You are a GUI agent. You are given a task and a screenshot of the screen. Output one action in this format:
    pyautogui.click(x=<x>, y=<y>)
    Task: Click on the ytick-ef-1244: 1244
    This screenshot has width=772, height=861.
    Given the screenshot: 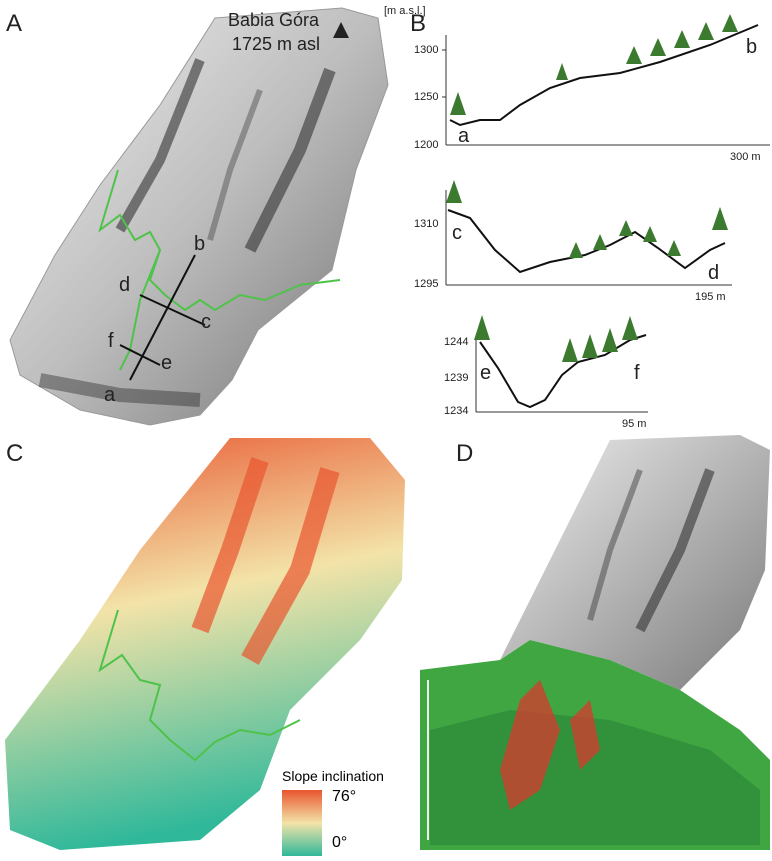 What is the action you would take?
    pyautogui.click(x=456, y=342)
    